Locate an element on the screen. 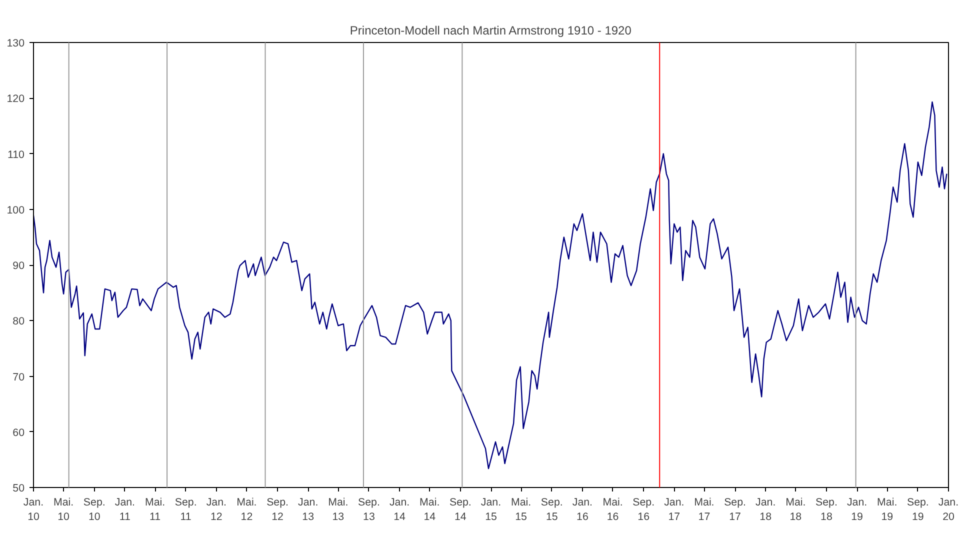 This screenshot has width=965, height=534. x-tick-label: Jan. 18 is located at coordinates (766, 509).